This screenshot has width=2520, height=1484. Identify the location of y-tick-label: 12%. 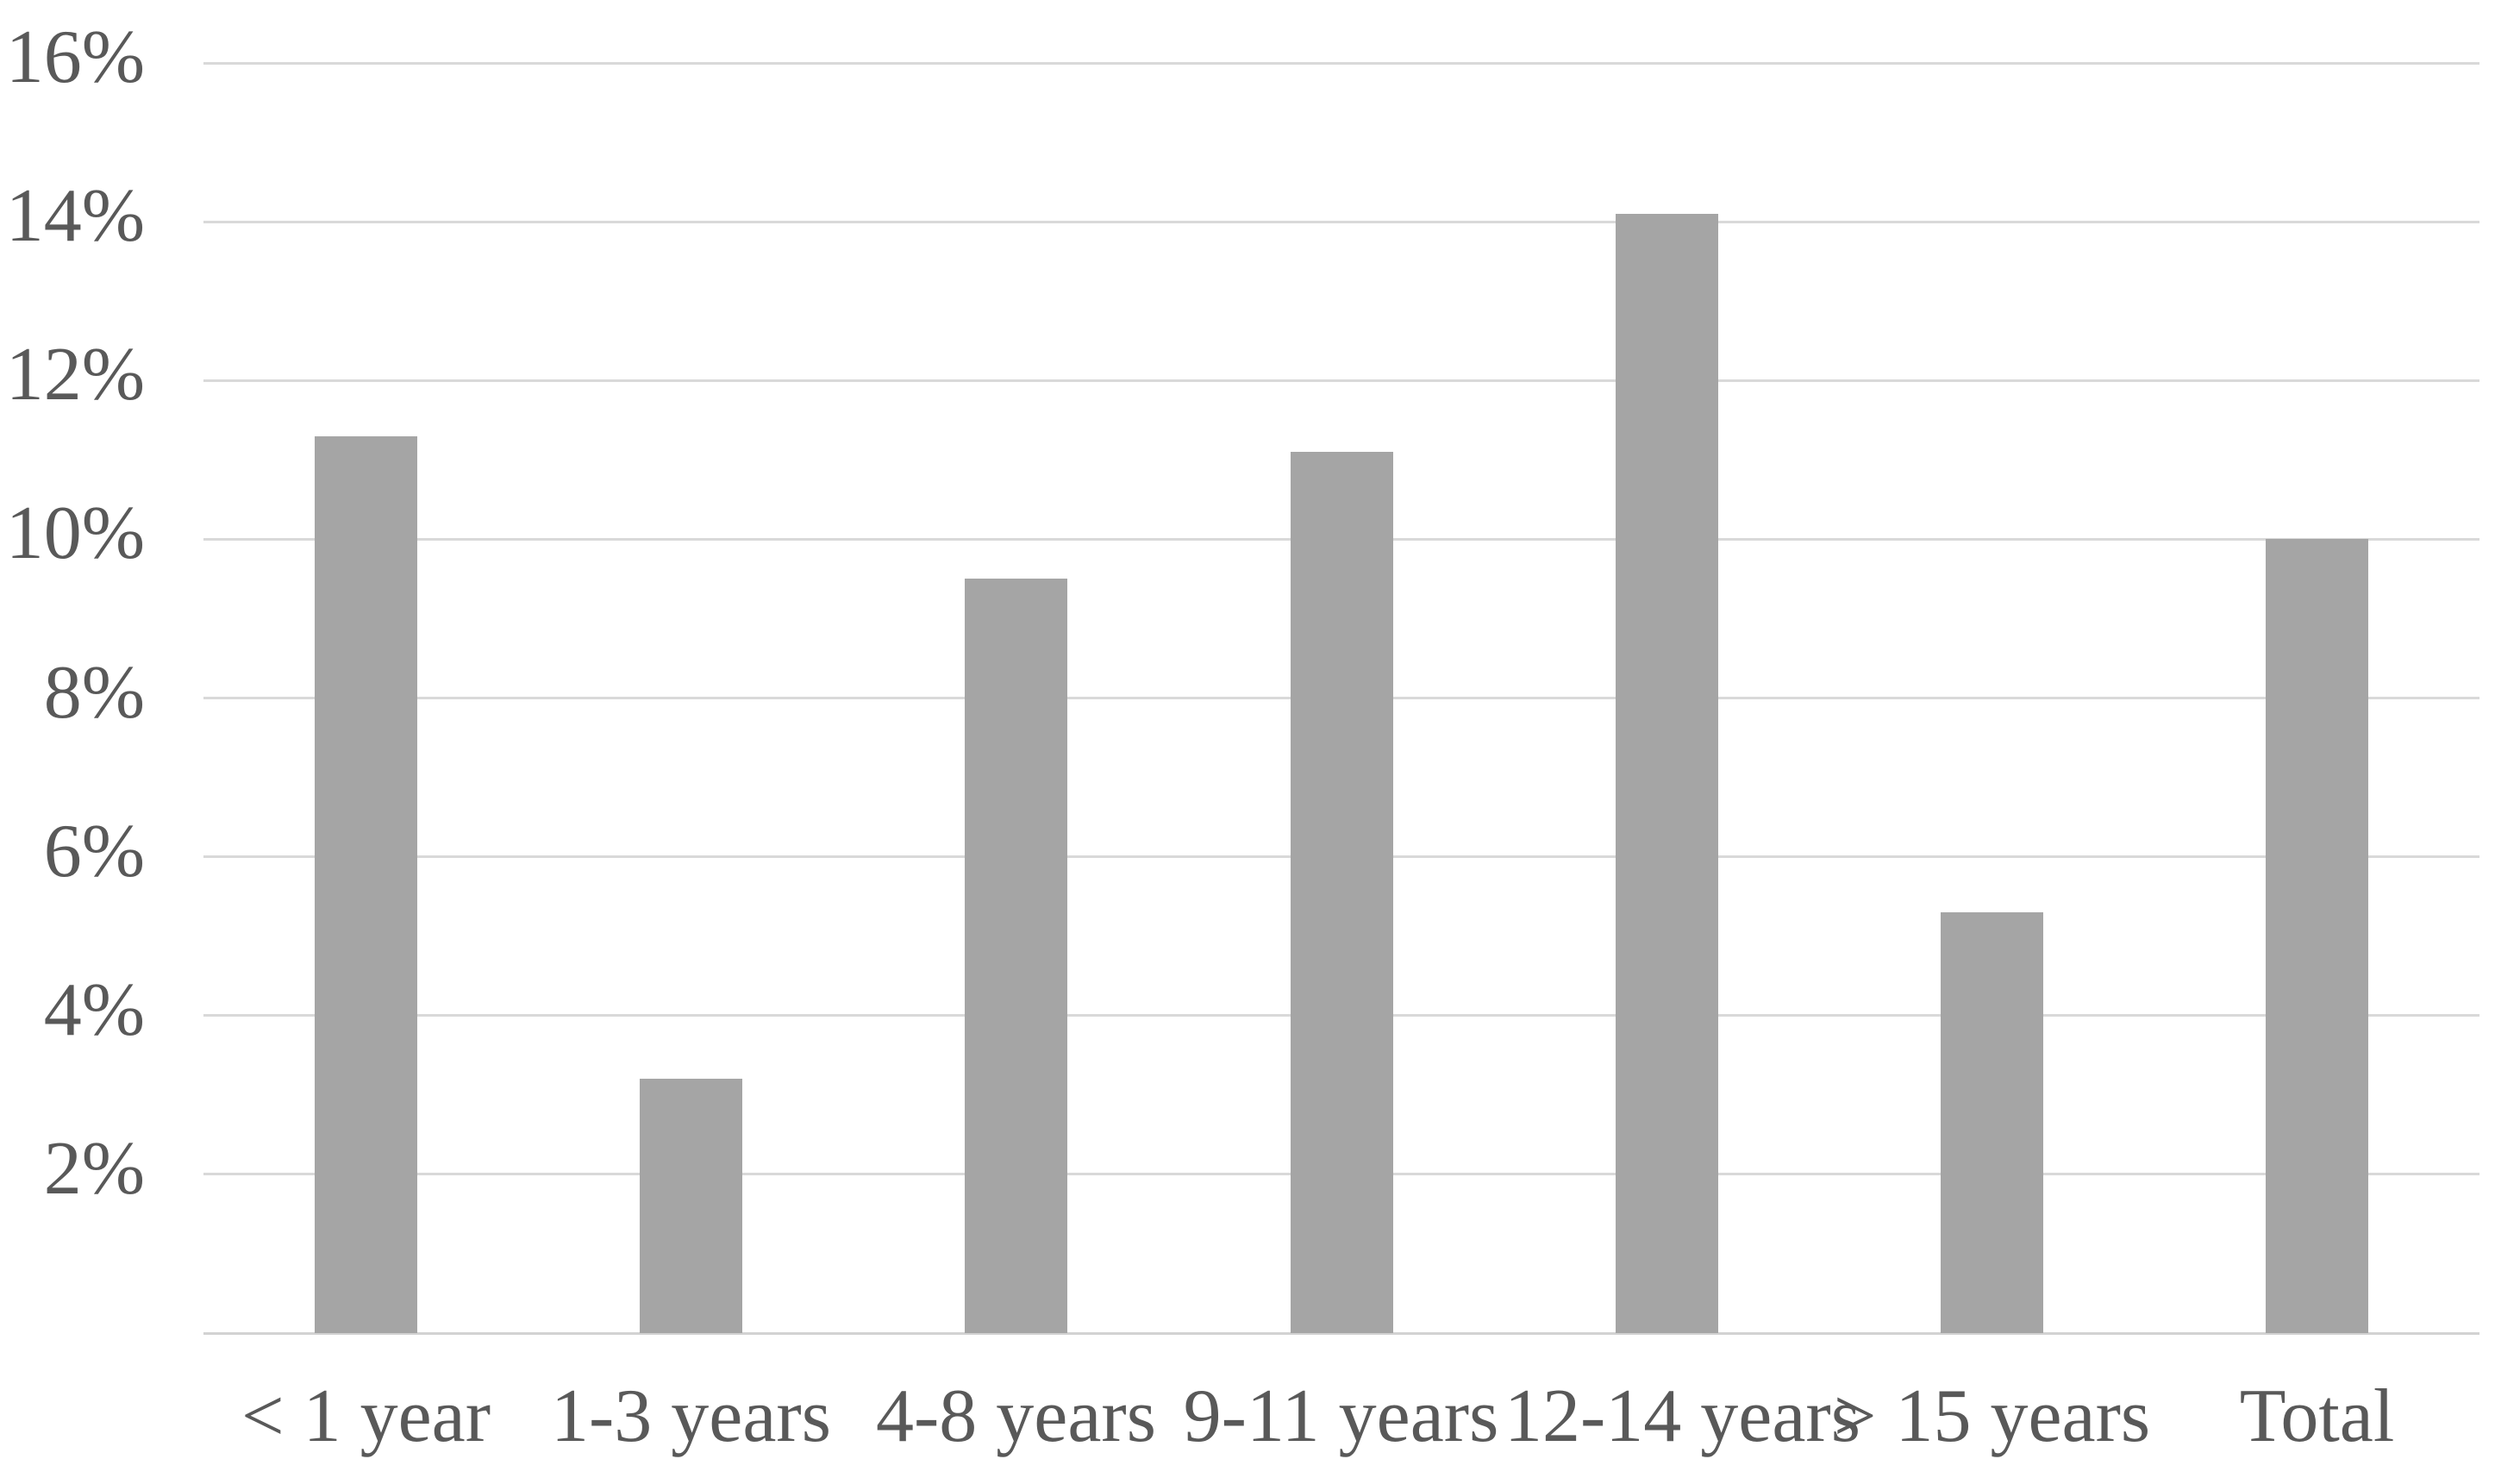
(75, 374).